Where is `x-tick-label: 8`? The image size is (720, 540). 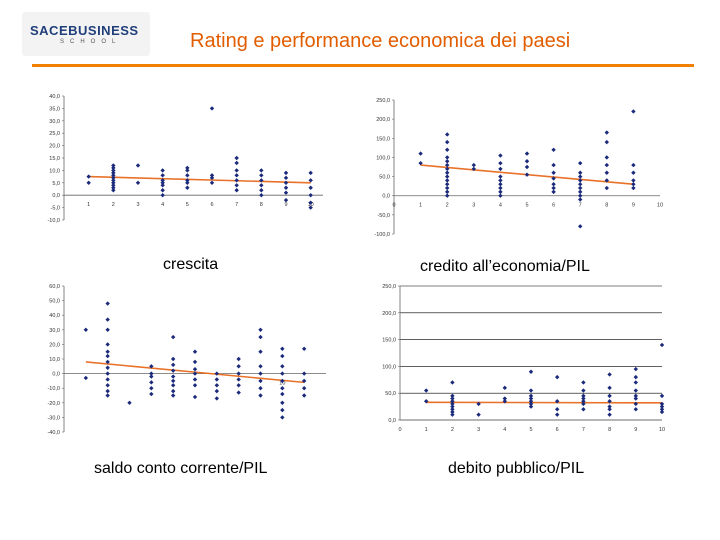
x-tick-label: 8 is located at coordinates (606, 206).